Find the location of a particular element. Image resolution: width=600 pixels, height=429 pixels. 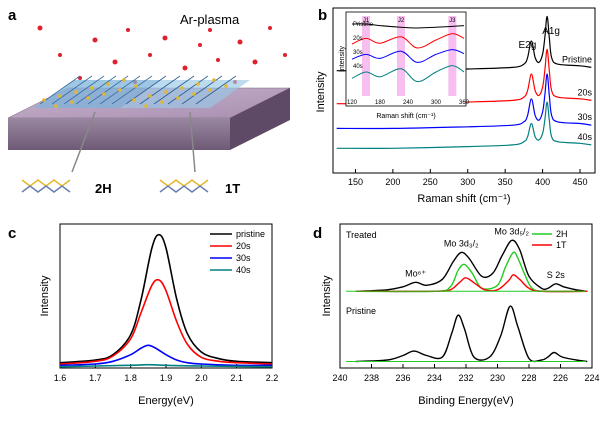

mos2-1t-region is located at coordinates (185, 91).